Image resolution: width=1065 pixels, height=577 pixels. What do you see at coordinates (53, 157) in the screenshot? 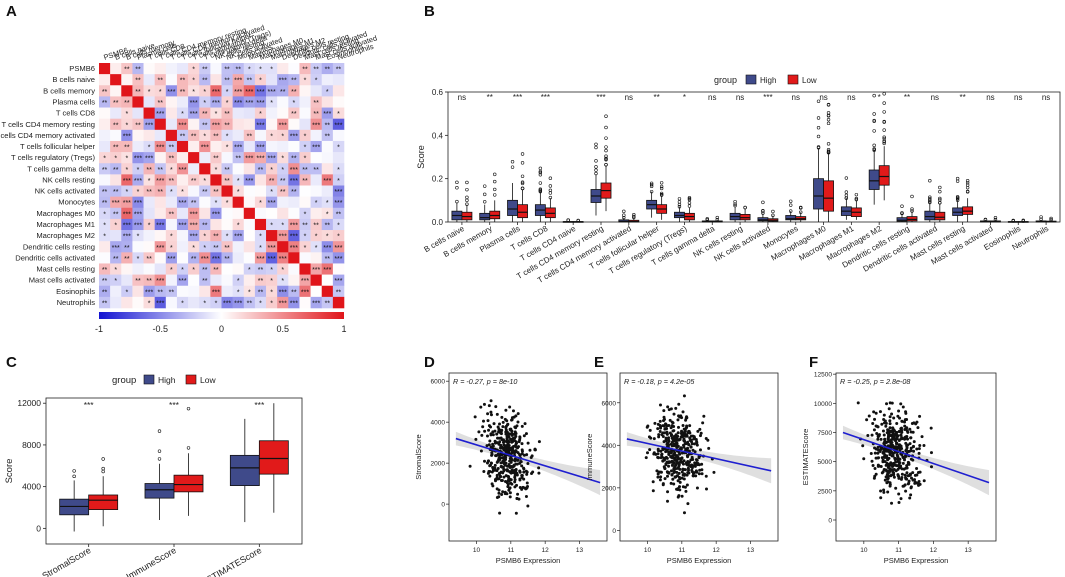
I see `heatmap-row-label: T cells regulatory (Tregs)` at bounding box center [53, 157].